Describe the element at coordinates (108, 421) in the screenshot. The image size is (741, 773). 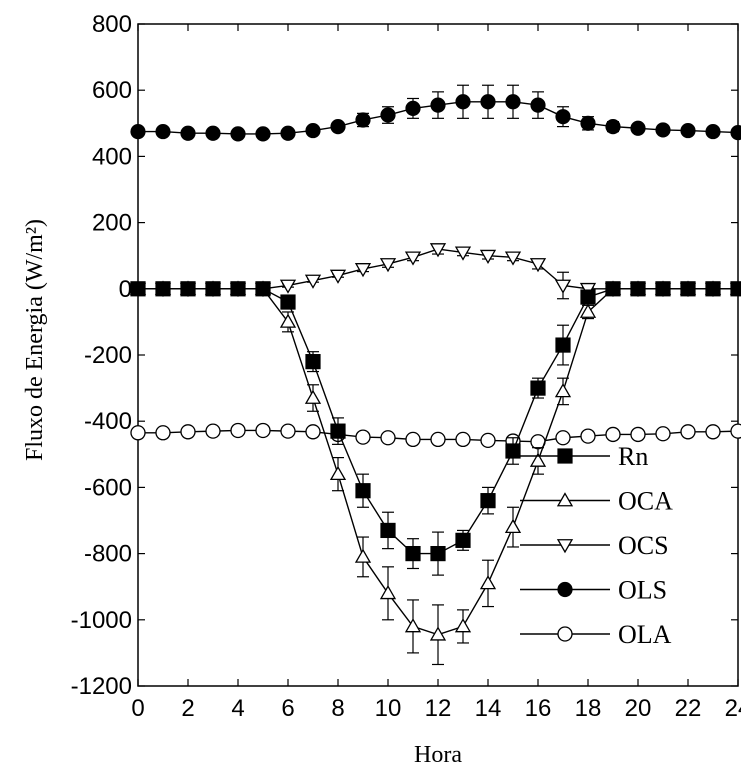
I see `y-tick-label: -400` at that location.